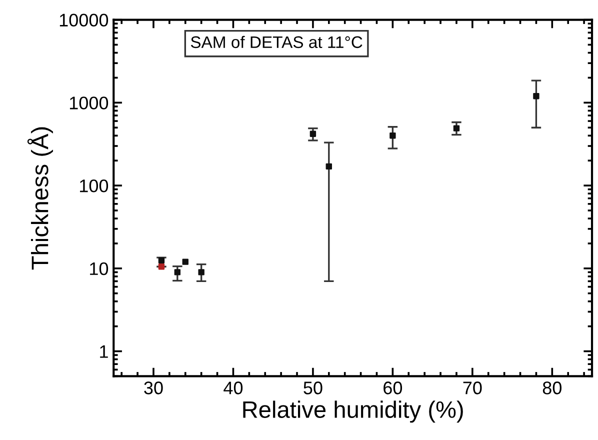 The height and width of the screenshot is (440, 598). Describe the element at coordinates (353, 411) in the screenshot. I see `x-axis-title: Relative humidity (%)` at that location.